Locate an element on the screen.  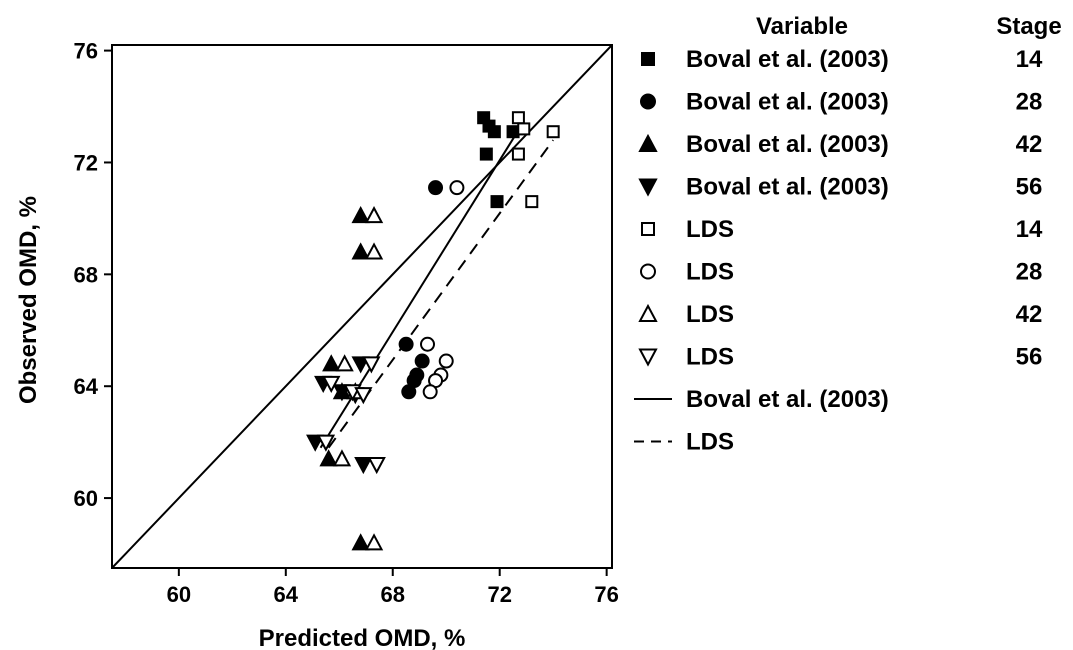
x-tick-label: 60 is located at coordinates (179, 594).